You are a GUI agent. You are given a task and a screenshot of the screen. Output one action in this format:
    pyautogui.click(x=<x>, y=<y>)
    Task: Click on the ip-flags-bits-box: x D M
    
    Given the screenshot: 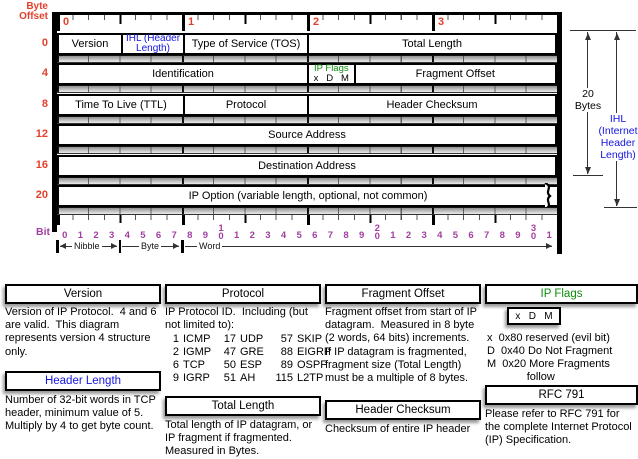 What is the action you would take?
    pyautogui.click(x=534, y=316)
    